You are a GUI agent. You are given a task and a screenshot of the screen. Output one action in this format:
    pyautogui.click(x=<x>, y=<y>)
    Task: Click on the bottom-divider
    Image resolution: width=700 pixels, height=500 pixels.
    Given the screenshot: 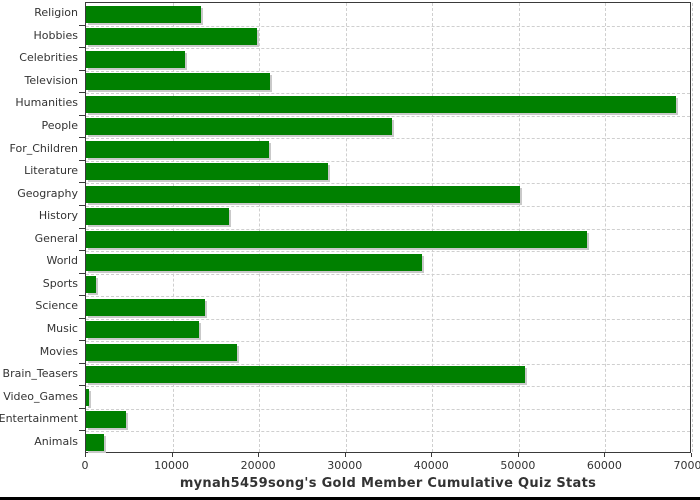 What is the action you would take?
    pyautogui.click(x=350, y=498)
    